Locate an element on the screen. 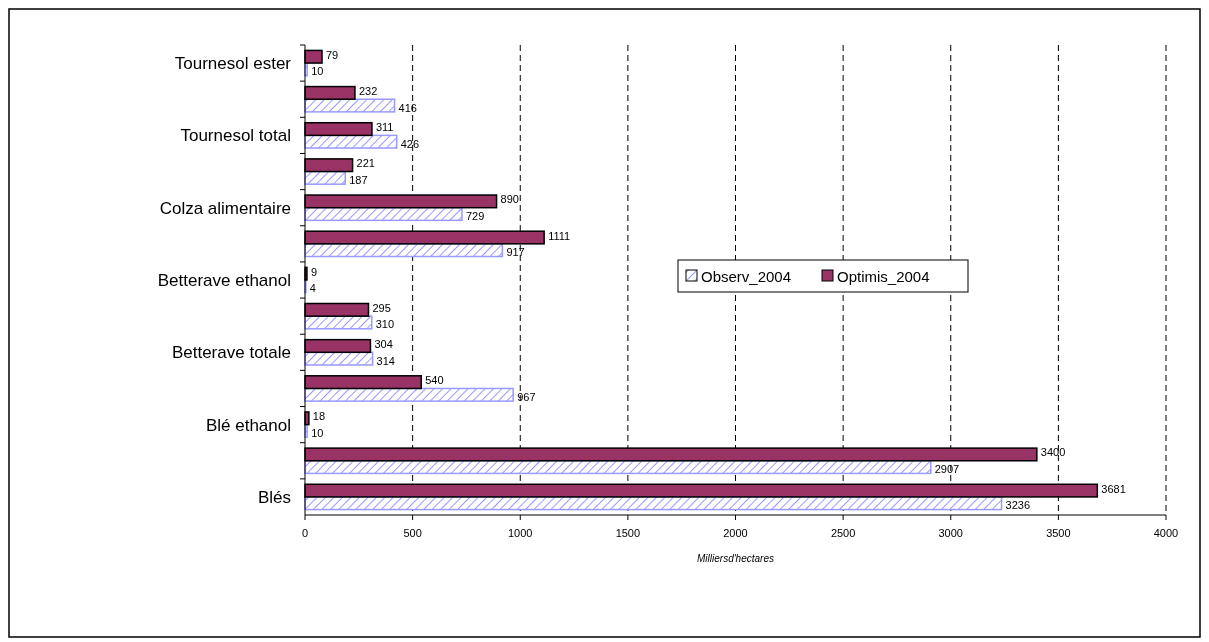 The width and height of the screenshot is (1209, 642). x-tick-label: 500 is located at coordinates (412, 533).